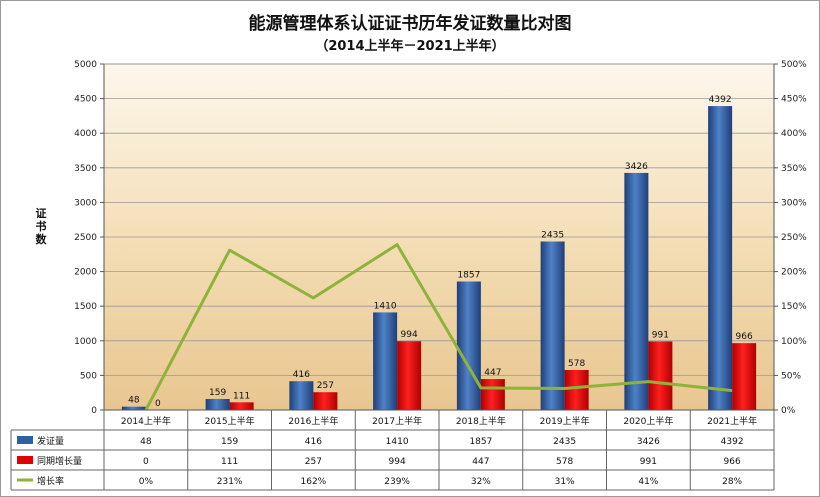 Image resolution: width=820 pixels, height=497 pixels. I want to click on table-cell: 3426, so click(648, 442).